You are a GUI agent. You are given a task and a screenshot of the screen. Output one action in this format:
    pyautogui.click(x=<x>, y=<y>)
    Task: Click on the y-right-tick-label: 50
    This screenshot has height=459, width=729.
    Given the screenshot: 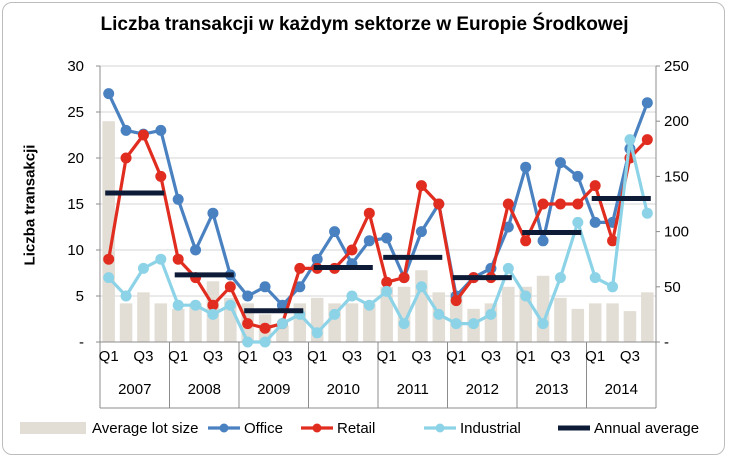 What is the action you would take?
    pyautogui.click(x=672, y=287)
    